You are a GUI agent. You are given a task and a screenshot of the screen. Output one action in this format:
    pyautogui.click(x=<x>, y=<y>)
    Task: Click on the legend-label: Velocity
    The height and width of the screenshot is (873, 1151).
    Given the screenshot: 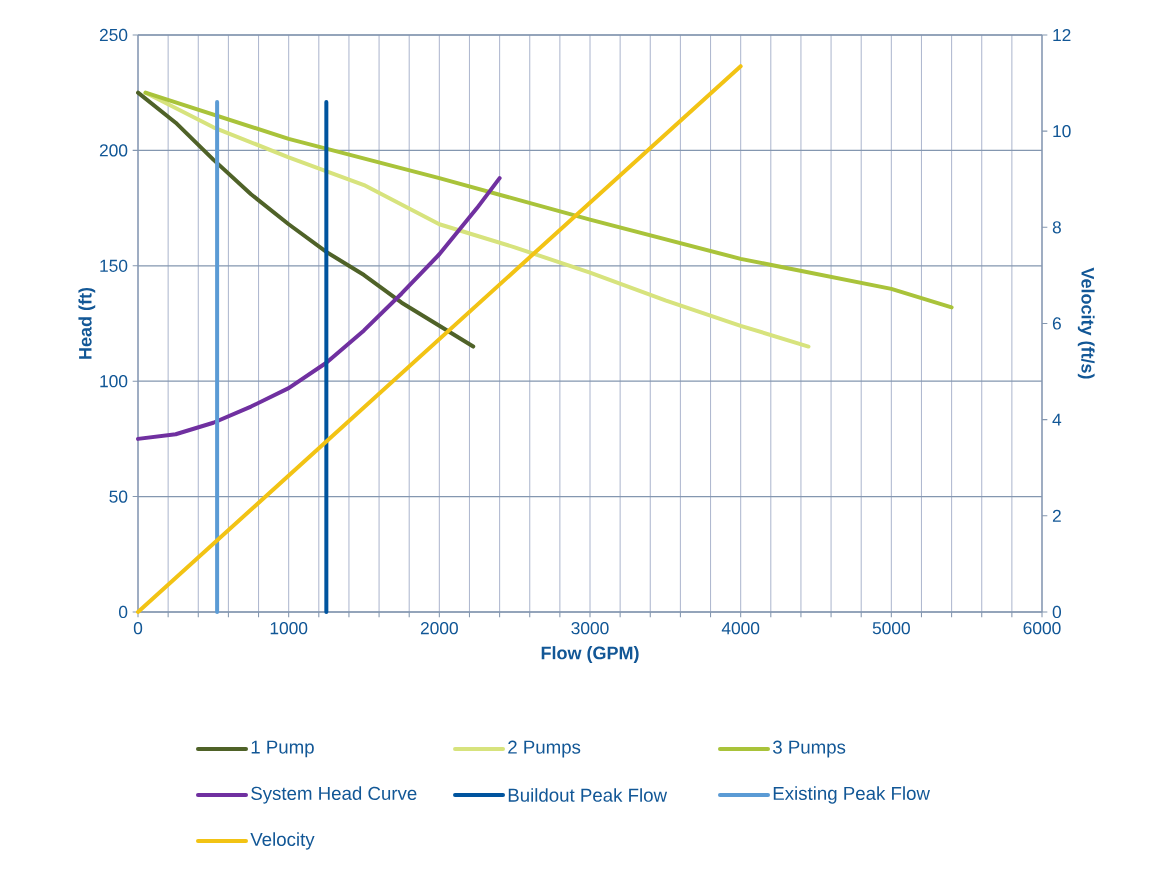 What is the action you would take?
    pyautogui.click(x=282, y=841)
    